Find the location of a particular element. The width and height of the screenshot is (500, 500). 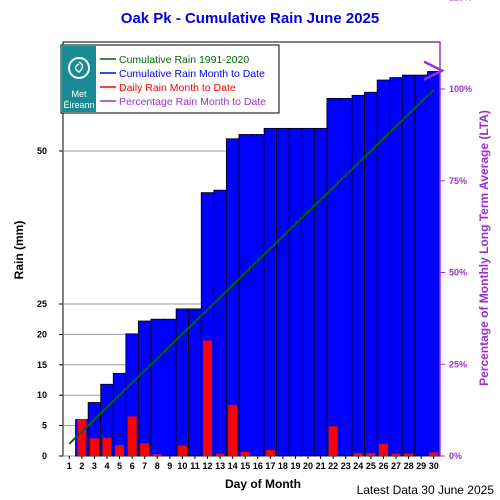

y-axis-ticks: 0 5 10 15 20 25 50 is located at coordinates (50, 303).